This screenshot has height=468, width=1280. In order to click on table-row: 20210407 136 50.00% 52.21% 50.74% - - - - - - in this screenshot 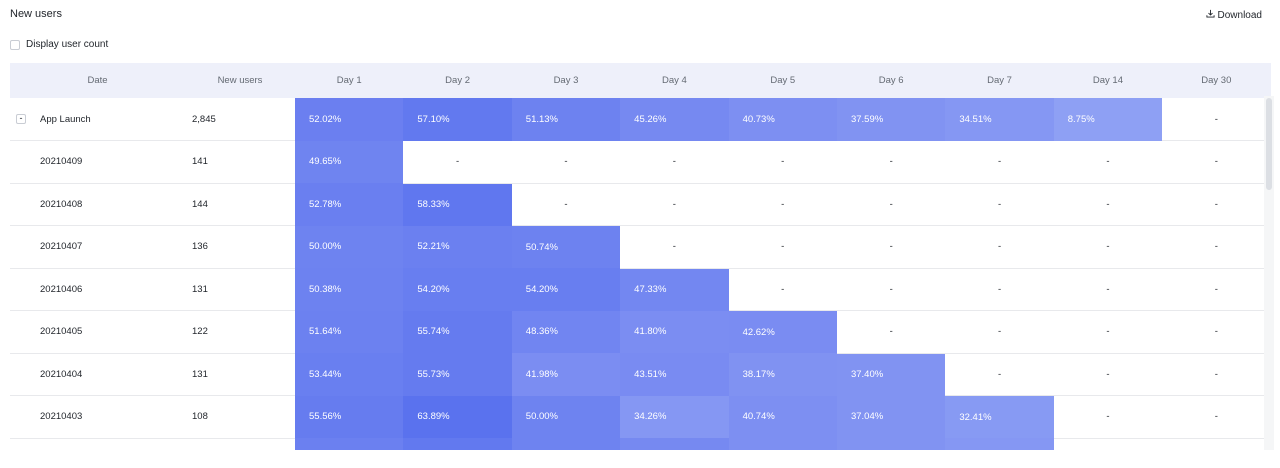, I will do `click(640, 247)`.